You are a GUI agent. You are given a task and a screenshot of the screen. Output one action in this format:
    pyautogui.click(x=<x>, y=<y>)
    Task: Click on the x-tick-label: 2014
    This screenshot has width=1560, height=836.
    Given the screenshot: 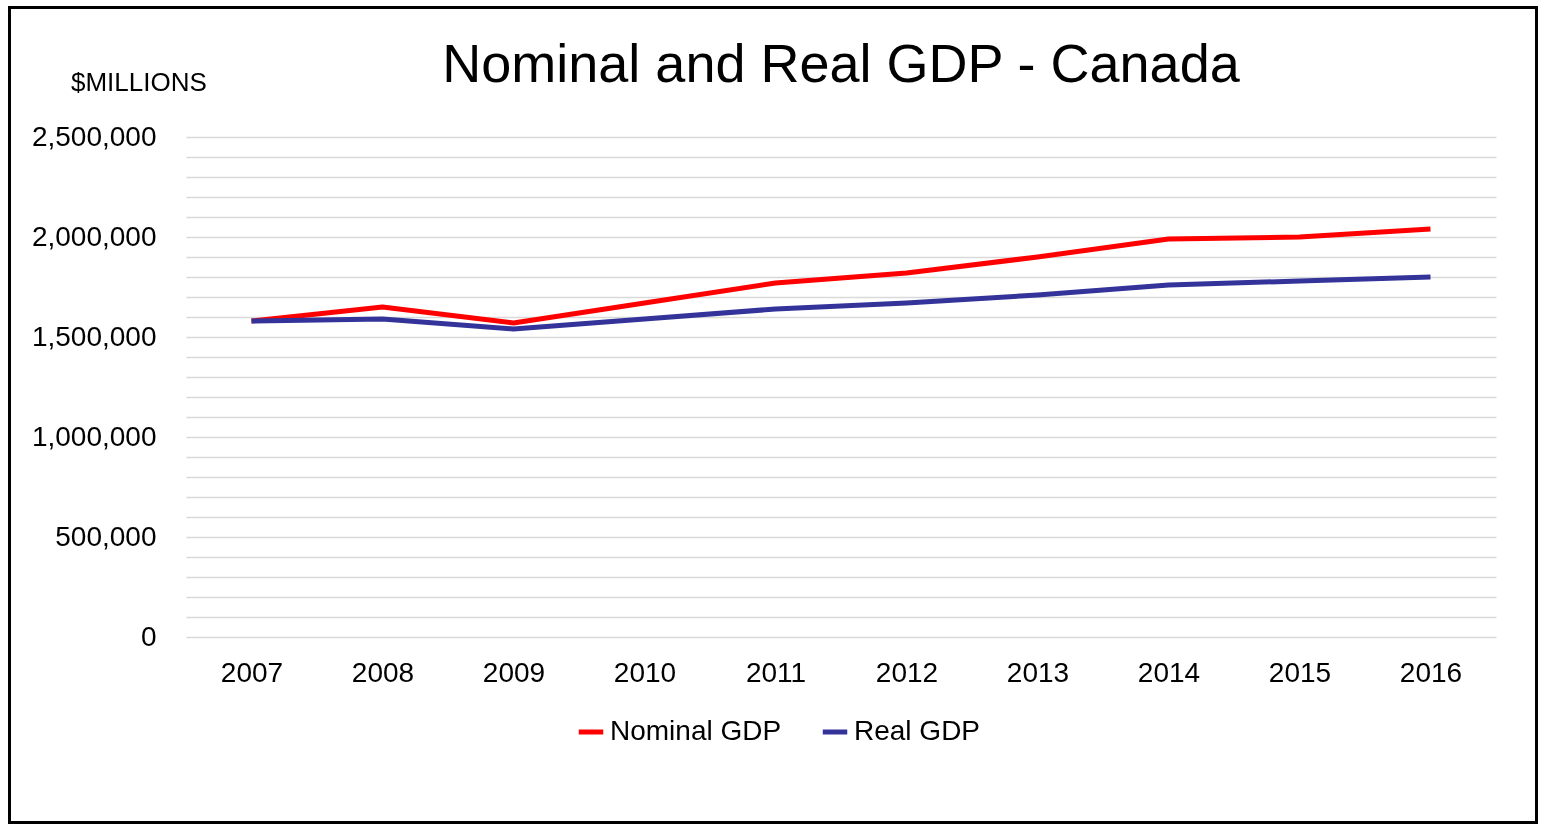 What is the action you would take?
    pyautogui.click(x=1169, y=672)
    